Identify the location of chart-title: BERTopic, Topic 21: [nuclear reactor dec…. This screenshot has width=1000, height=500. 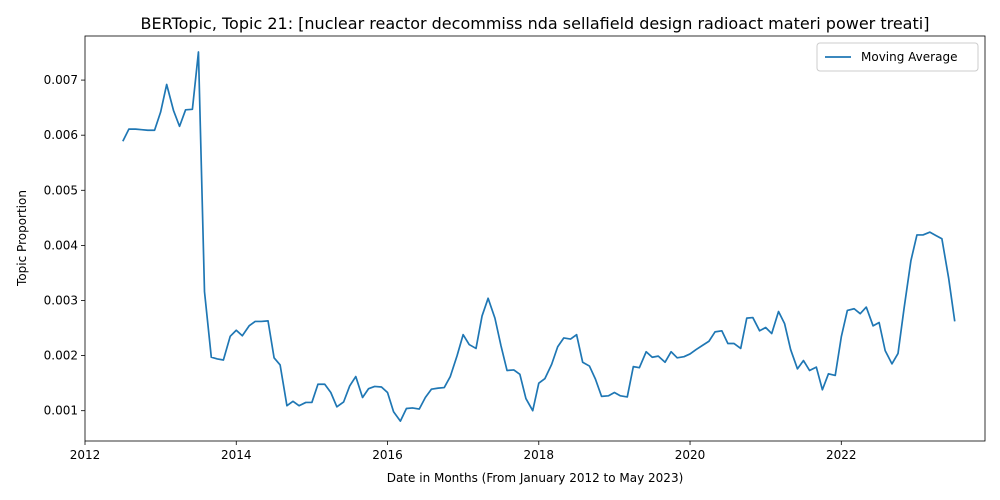
(535, 23).